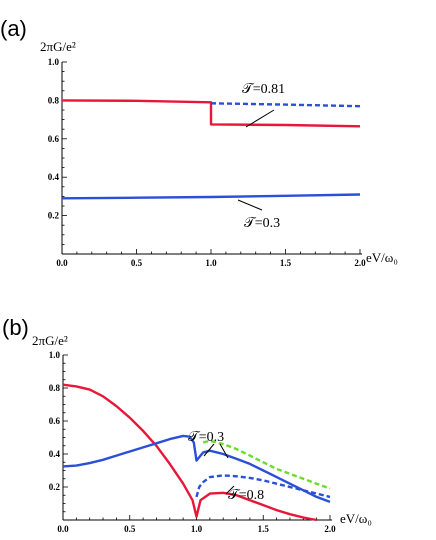 The width and height of the screenshot is (436, 540). What do you see at coordinates (286, 263) in the screenshot?
I see `panel-a-x-tick-label: 1.5` at bounding box center [286, 263].